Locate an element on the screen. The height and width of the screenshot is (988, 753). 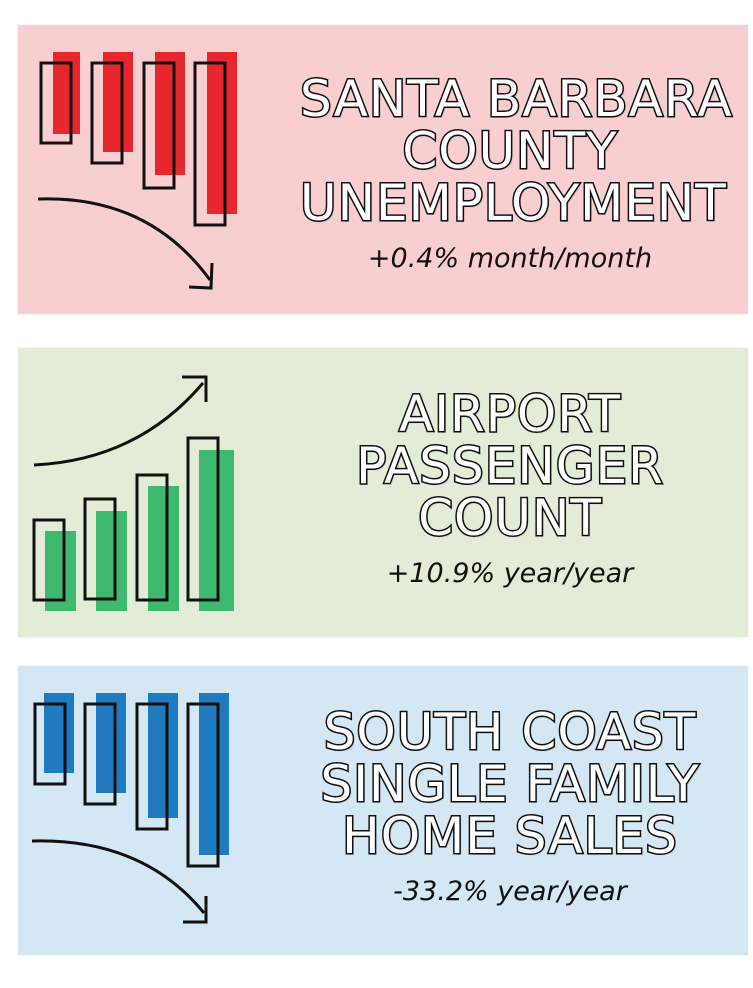
title-line: COUNTY is located at coordinates (509, 151).